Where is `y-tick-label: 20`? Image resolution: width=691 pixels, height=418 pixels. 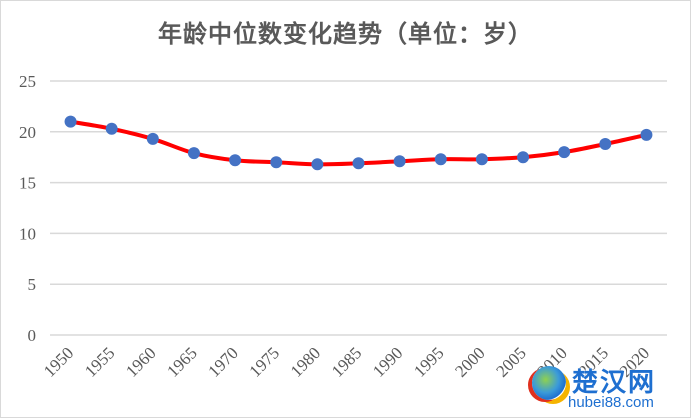
y-tick-label: 20 is located at coordinates (27, 132).